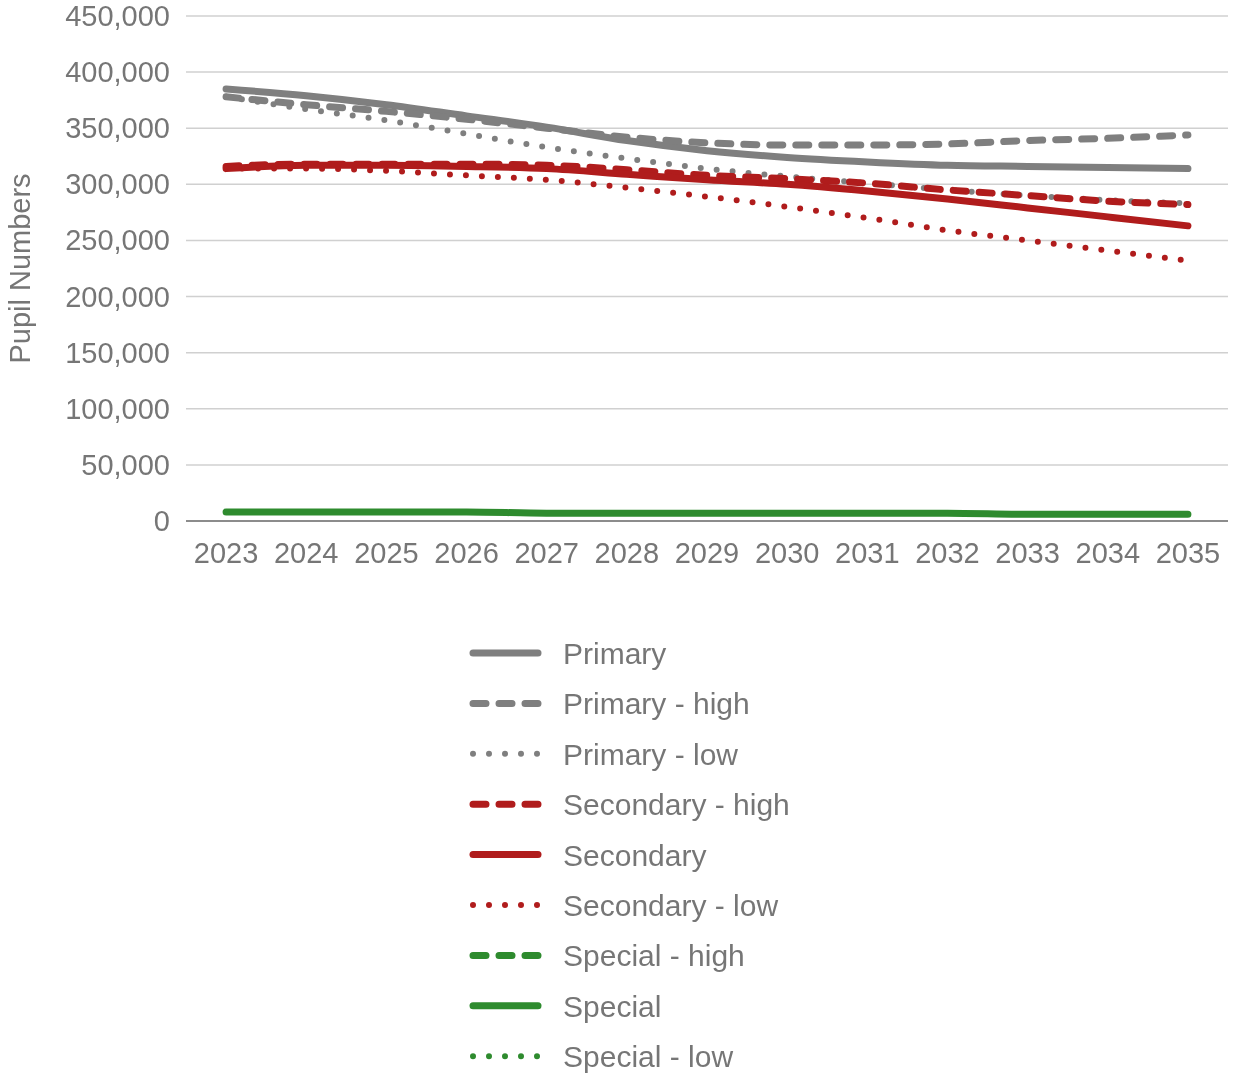  I want to click on y-tick-label: 300,000, so click(117, 184).